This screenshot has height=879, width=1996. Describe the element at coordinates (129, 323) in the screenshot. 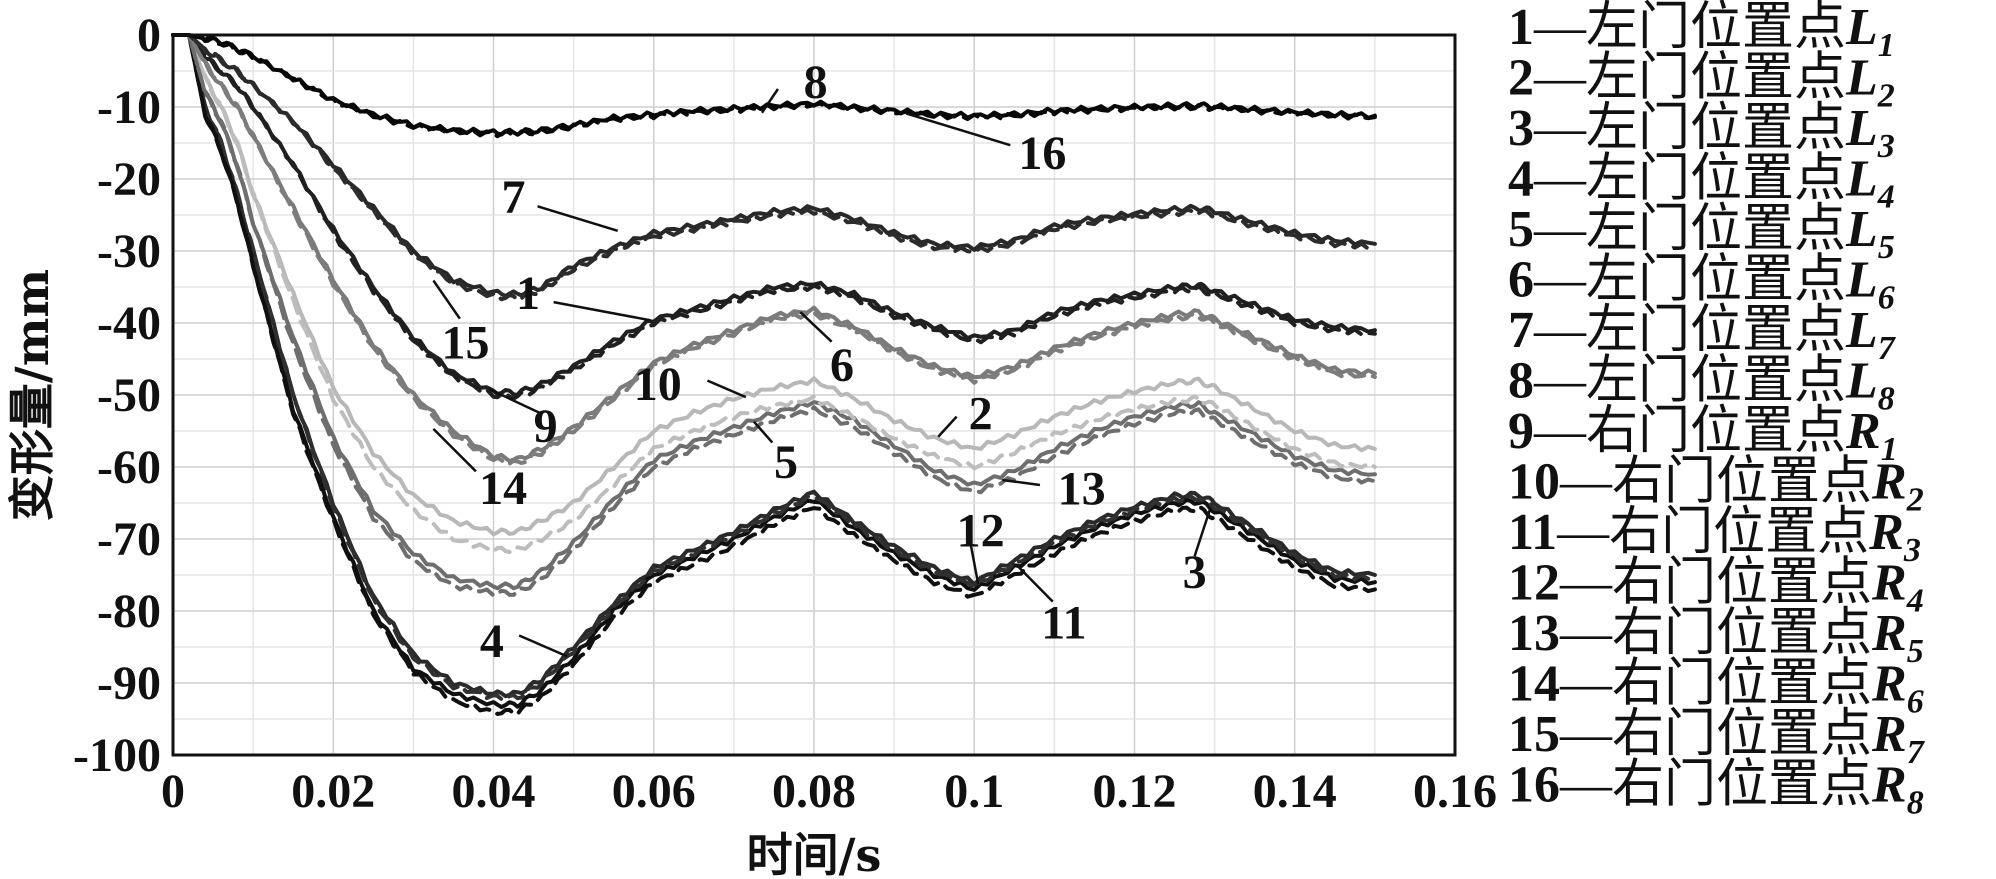

I see `y-tick-label: -40` at that location.